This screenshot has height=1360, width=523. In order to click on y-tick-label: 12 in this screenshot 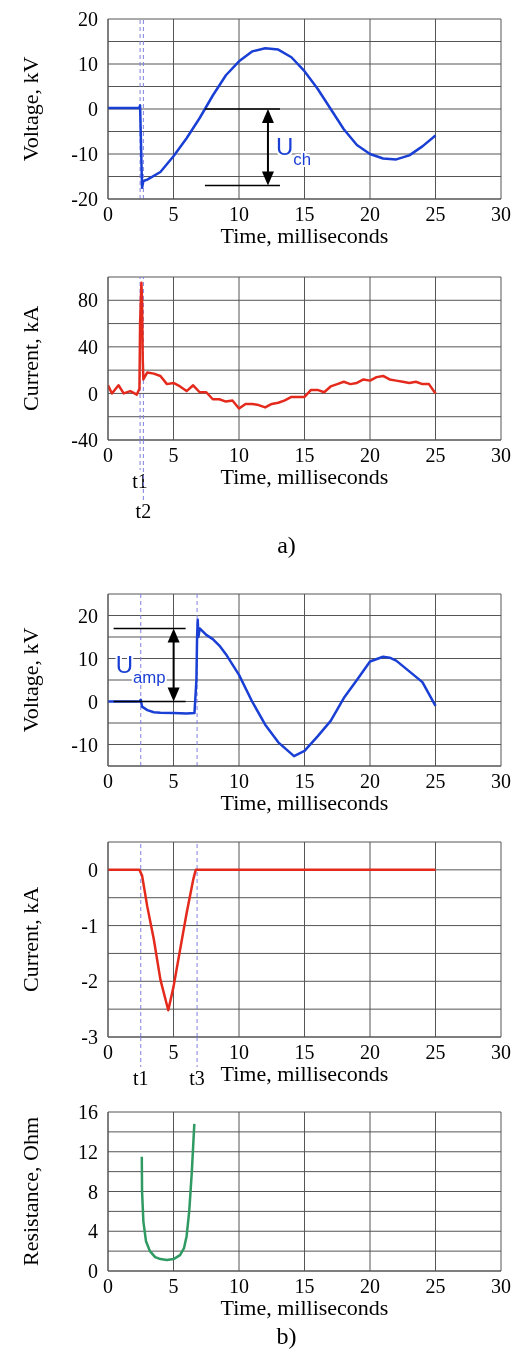, I will do `click(88, 1151)`.